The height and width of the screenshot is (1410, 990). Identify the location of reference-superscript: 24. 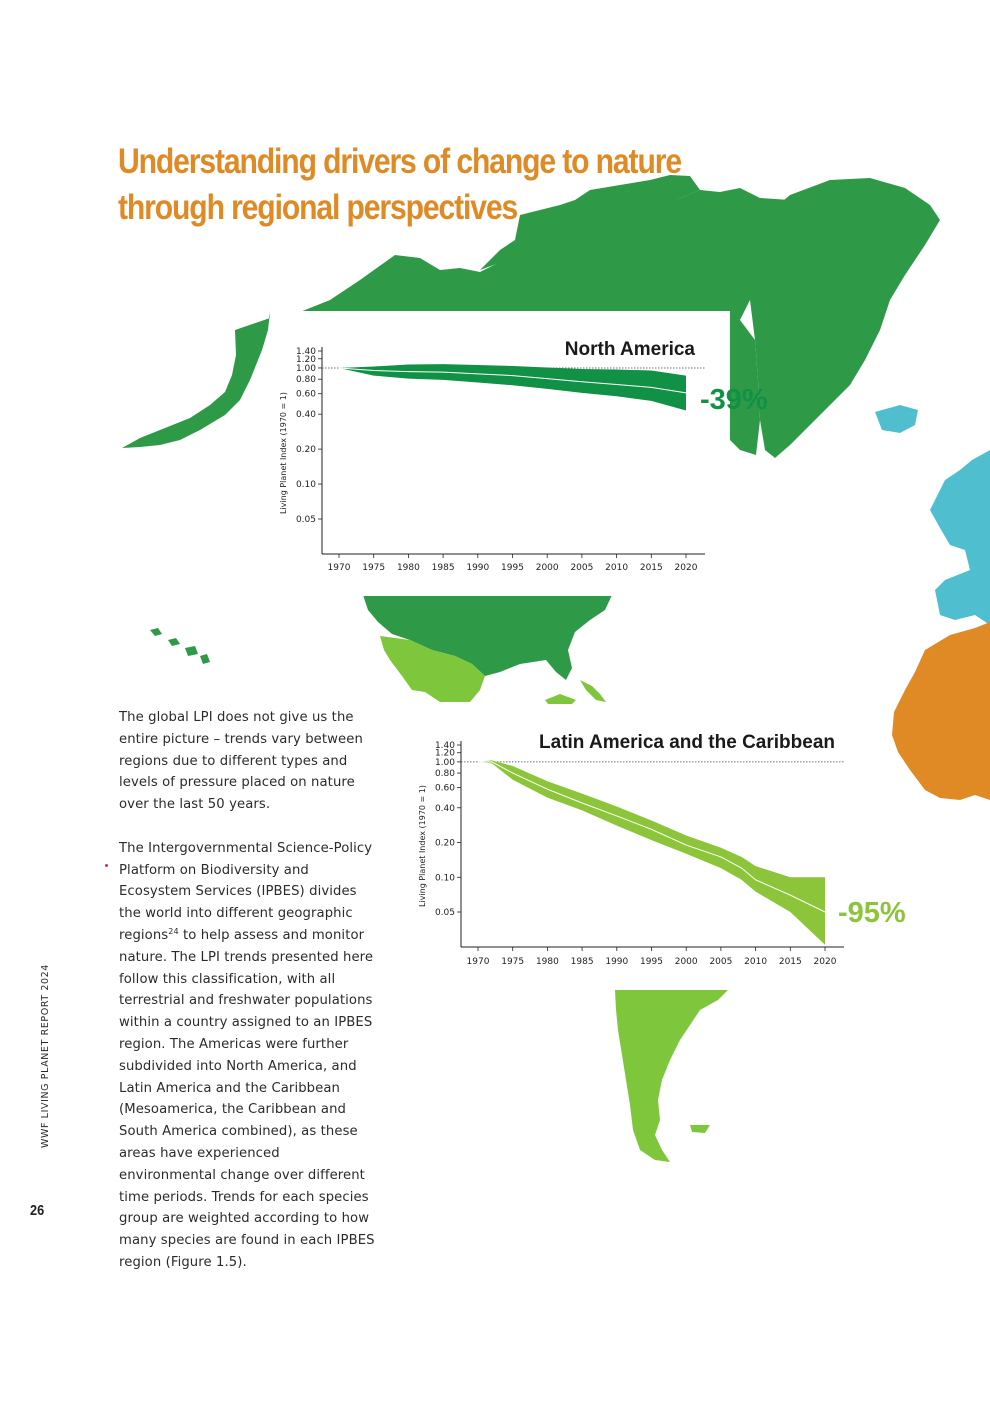
(173, 931).